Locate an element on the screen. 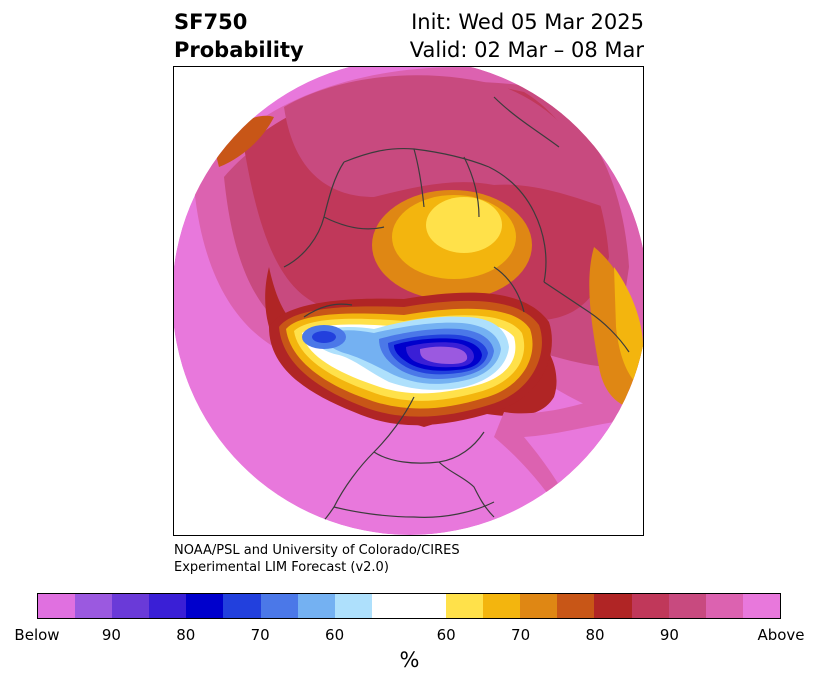 This screenshot has width=819, height=686. colorbar-tick-label: Below is located at coordinates (37, 635).